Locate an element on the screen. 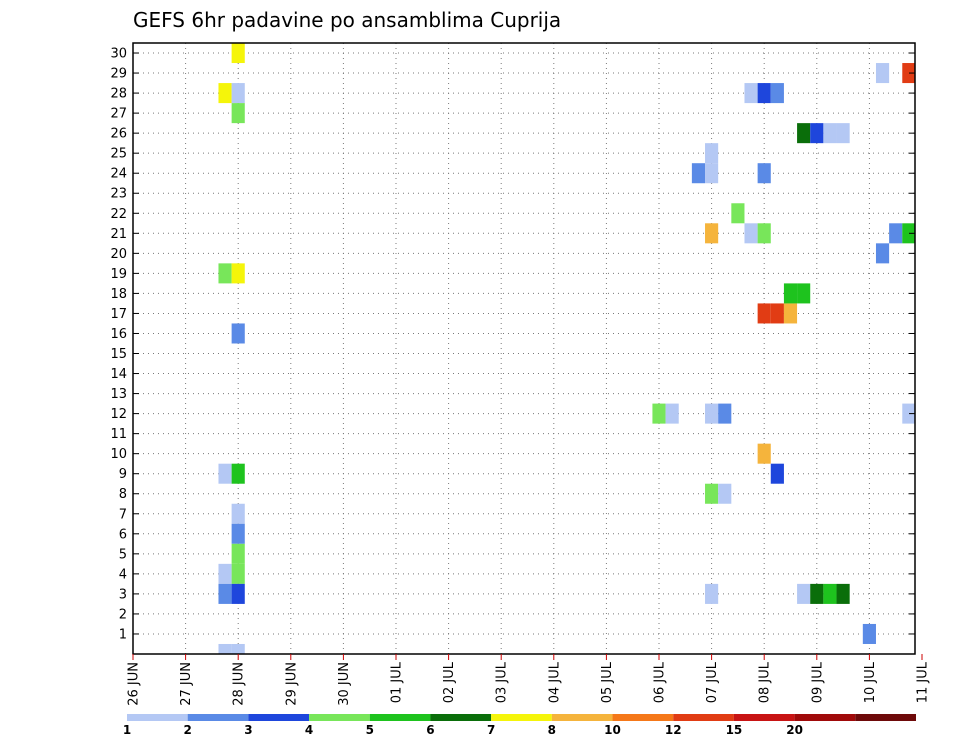 This screenshot has width=960, height=742. y-tick-label: 1 is located at coordinates (123, 634).